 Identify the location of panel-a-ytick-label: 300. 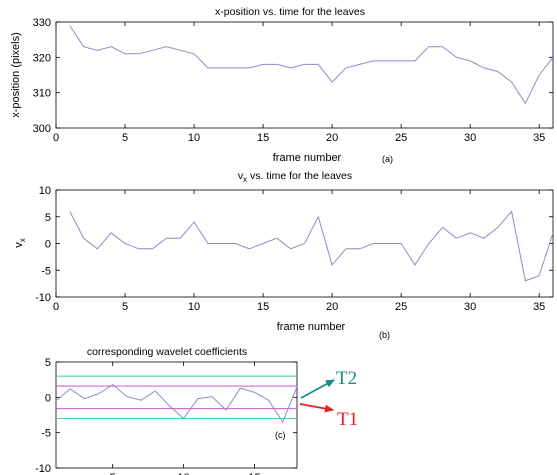
(42, 129).